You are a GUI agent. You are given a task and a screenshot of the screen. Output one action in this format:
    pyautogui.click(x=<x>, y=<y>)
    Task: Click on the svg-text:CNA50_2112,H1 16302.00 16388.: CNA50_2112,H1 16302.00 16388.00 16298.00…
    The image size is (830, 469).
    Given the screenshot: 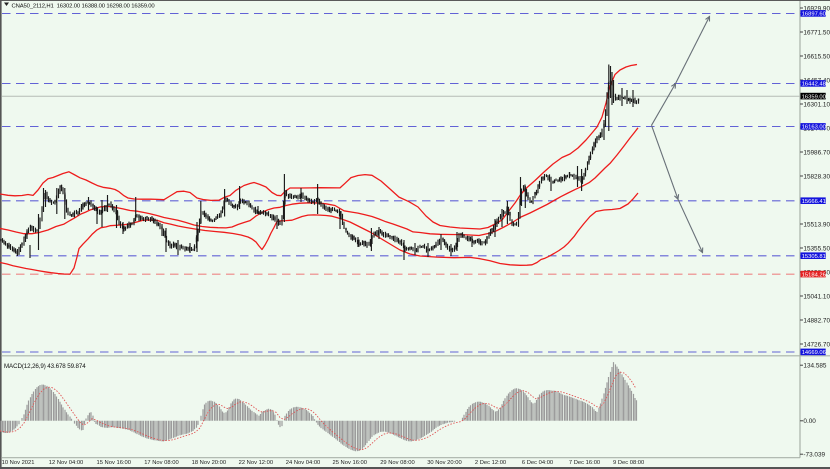 What is the action you would take?
    pyautogui.click(x=84, y=7)
    